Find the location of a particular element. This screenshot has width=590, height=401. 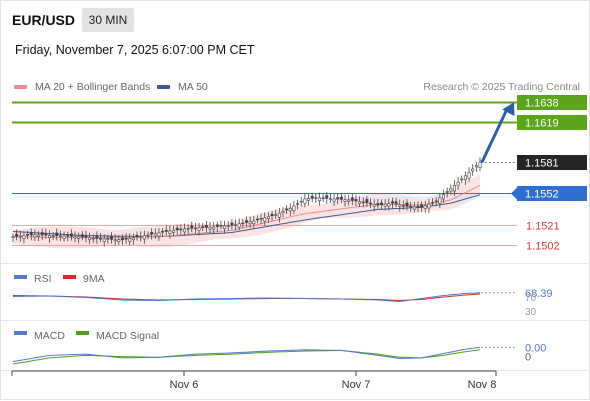

current-price-label: 1.1581 is located at coordinates (542, 164).